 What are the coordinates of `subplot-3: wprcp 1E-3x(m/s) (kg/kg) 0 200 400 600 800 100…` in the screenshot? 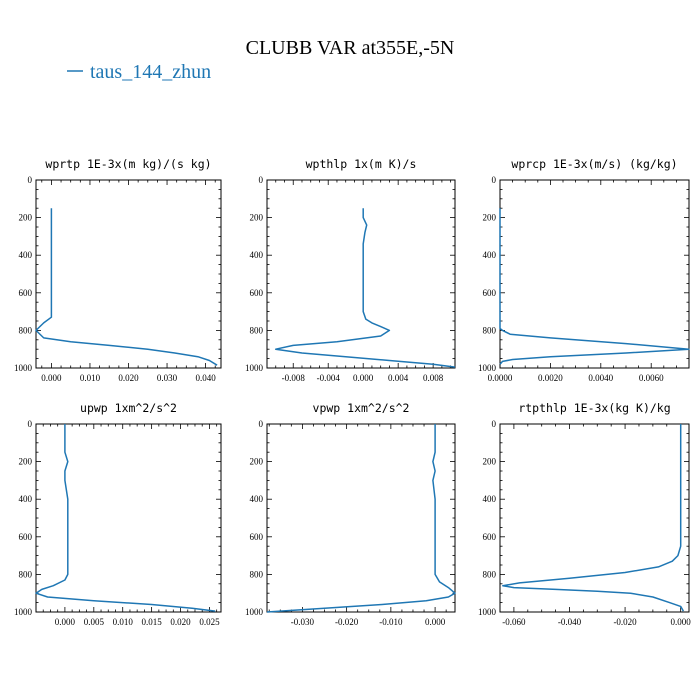 It's located at (584, 270).